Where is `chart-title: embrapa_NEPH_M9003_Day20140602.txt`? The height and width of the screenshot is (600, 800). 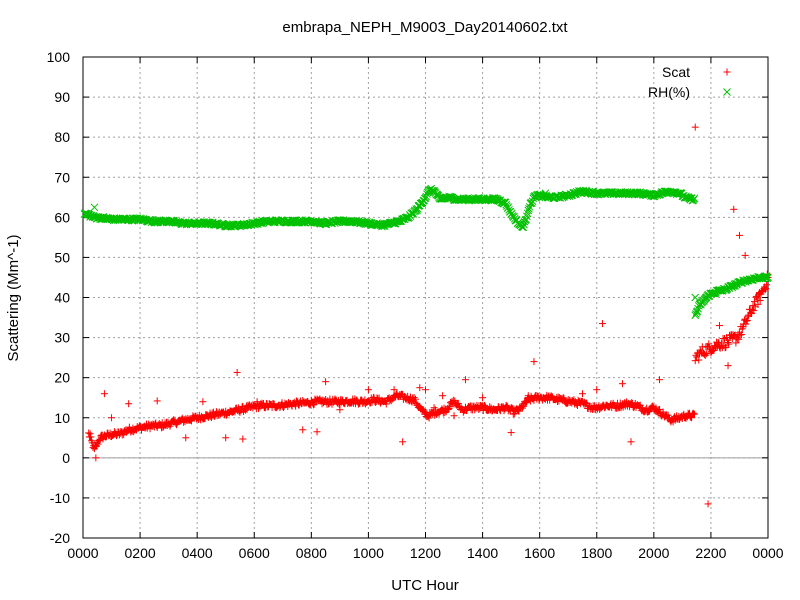
chart-title: embrapa_NEPH_M9003_Day20140602.txt is located at coordinates (425, 27).